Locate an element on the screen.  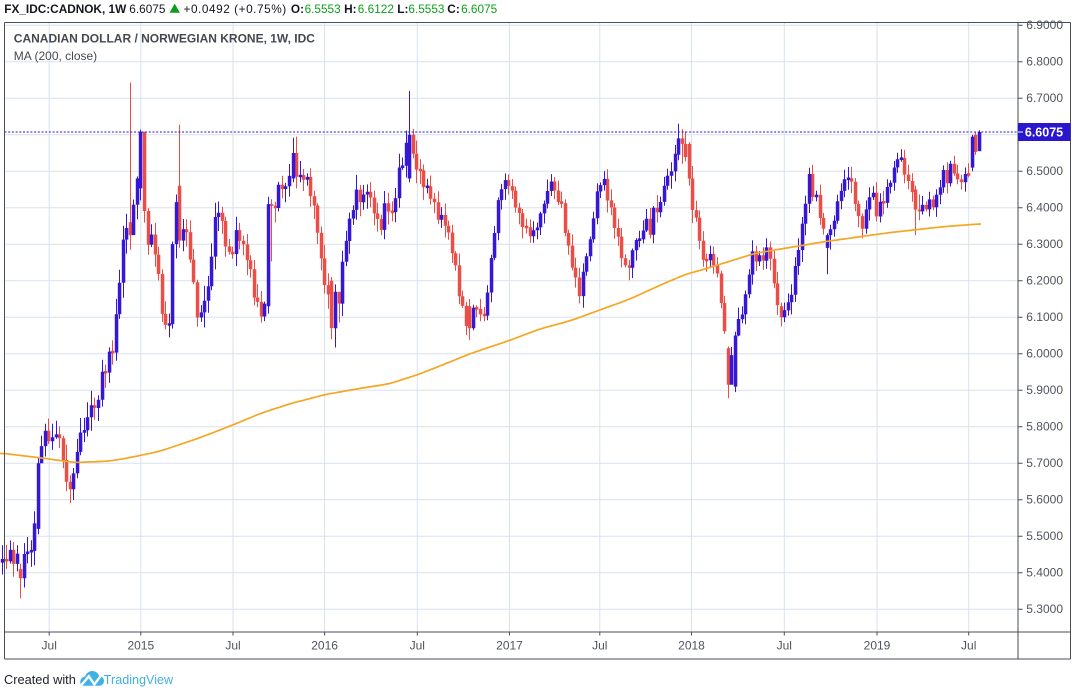
svg-text: 6.1000 is located at coordinates (1044, 317).